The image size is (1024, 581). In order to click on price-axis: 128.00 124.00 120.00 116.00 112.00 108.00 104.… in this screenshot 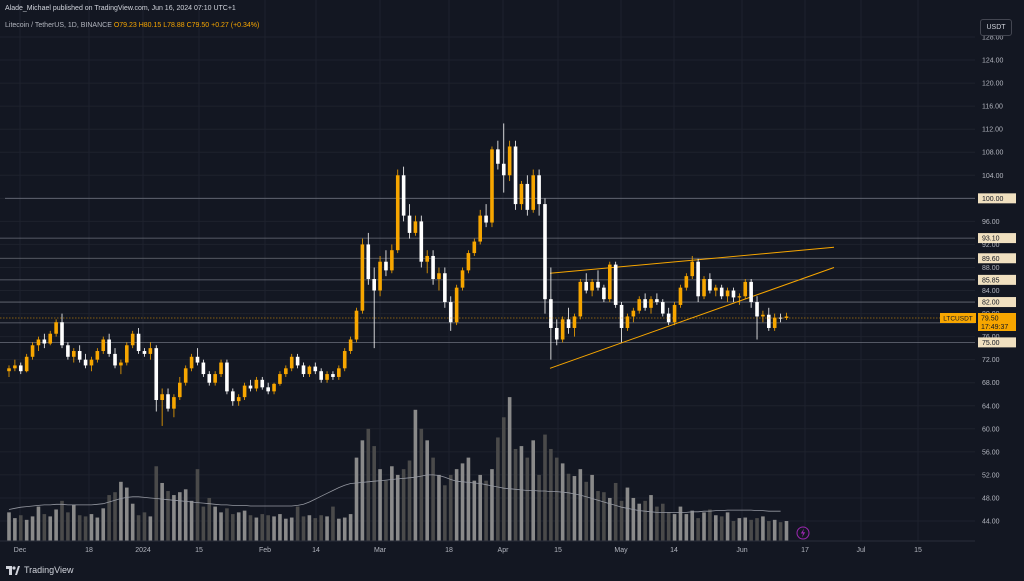, I will do `click(999, 270)`.